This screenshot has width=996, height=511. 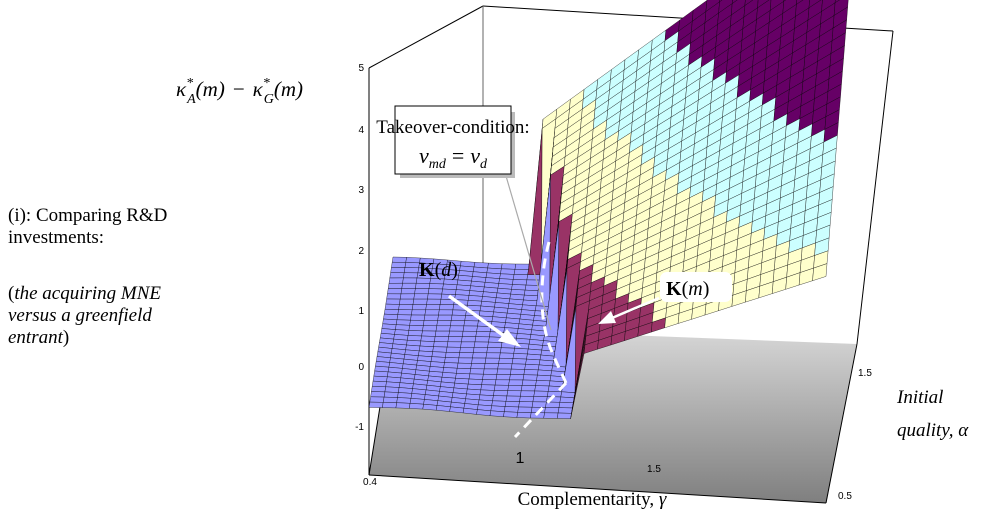 I want to click on takeover-extension, so click(x=540, y=410).